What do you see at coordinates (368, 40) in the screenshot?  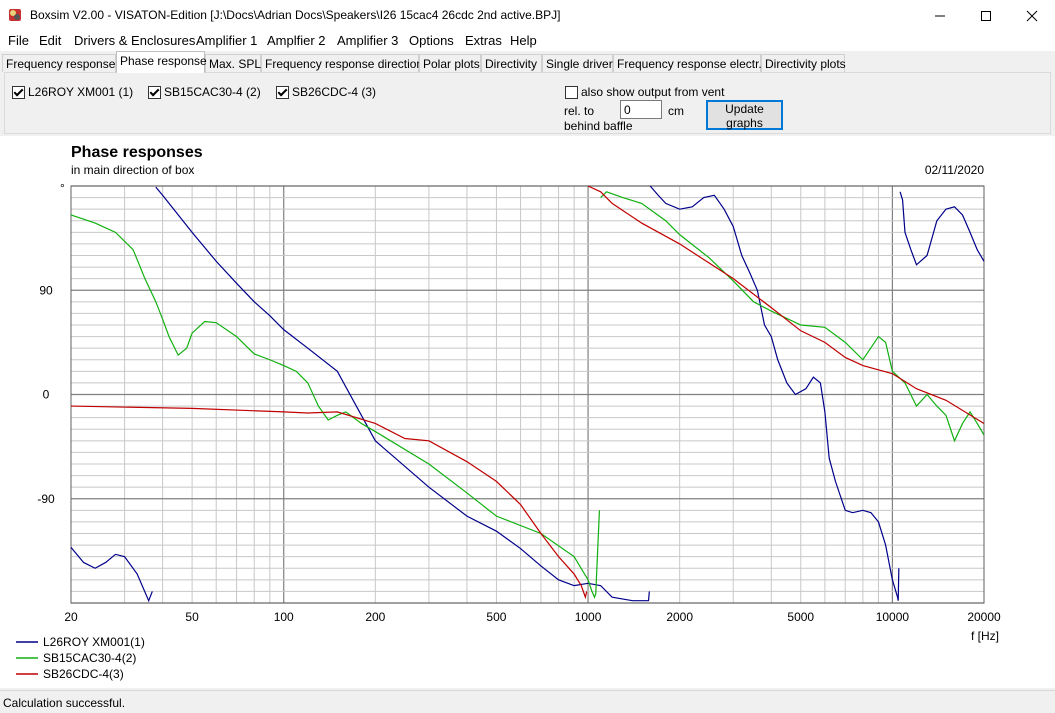 I see `menu-amplifier-3: Amplifier 3` at bounding box center [368, 40].